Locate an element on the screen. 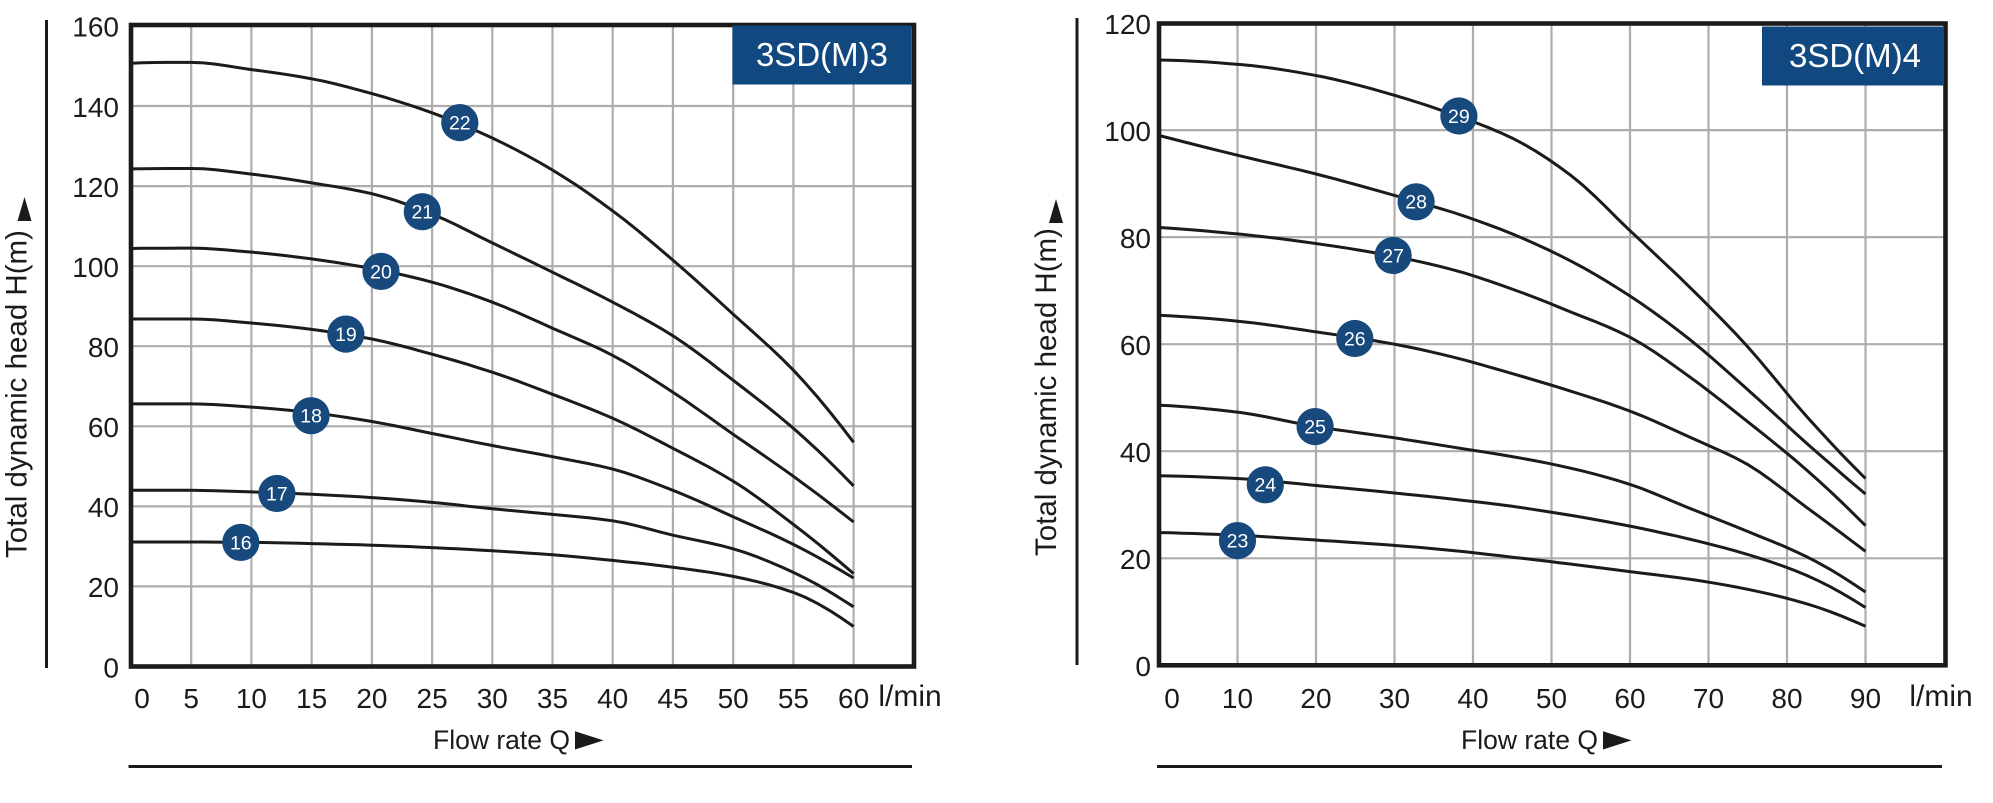 This screenshot has height=803, width=1993. svg-text: 35 is located at coordinates (552, 698).